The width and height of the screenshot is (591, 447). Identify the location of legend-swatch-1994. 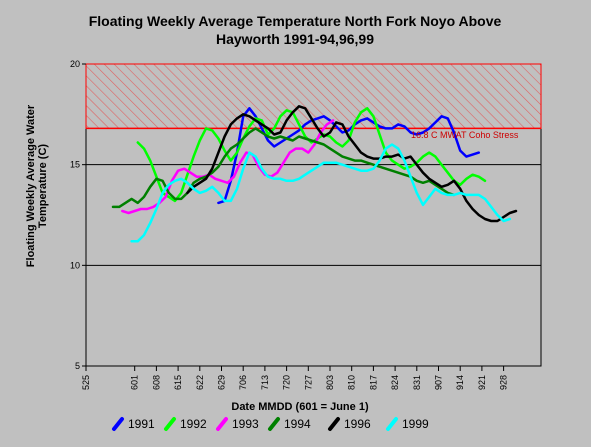
(274, 424).